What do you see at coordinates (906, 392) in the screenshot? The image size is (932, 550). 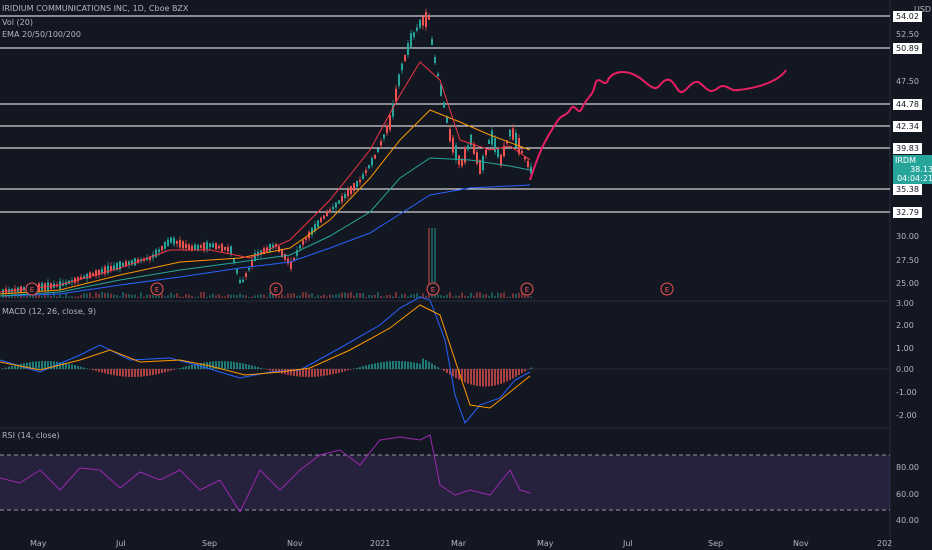 I see `macd-tick: -1.00` at bounding box center [906, 392].